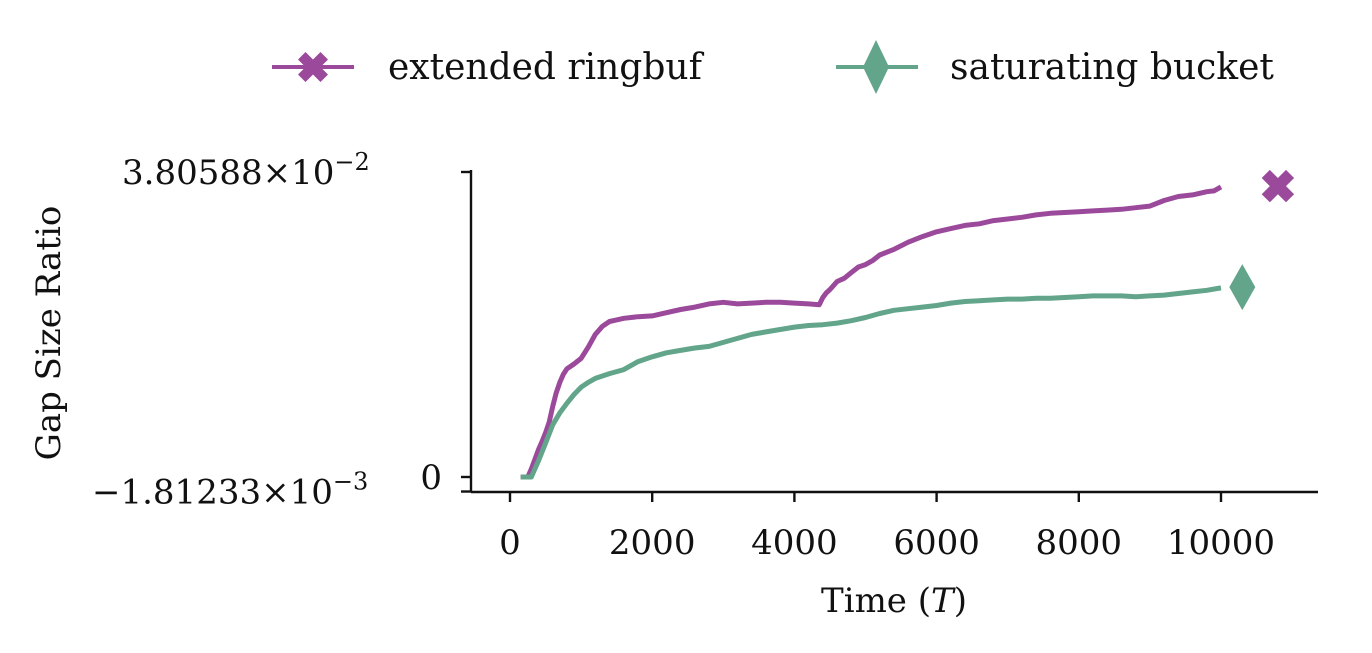 This screenshot has height=653, width=1372. What do you see at coordinates (652, 543) in the screenshot?
I see `x-tick-label: 2000` at bounding box center [652, 543].